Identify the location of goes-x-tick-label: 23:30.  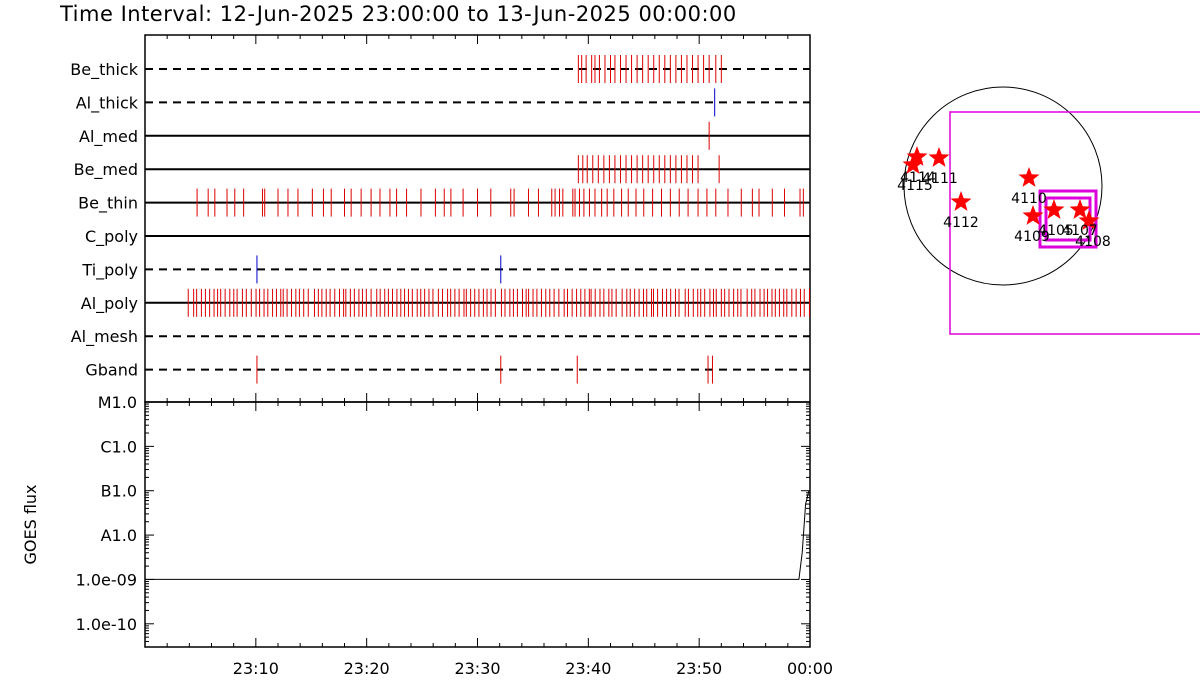
(477, 668).